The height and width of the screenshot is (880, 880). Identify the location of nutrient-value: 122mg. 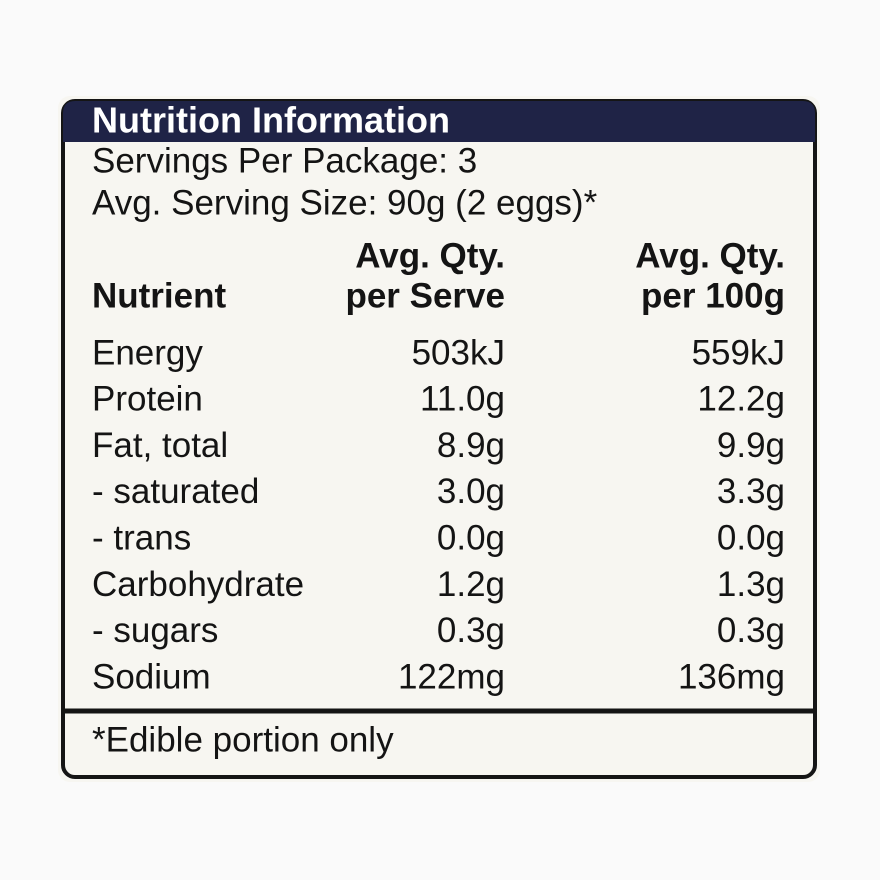
(451, 676).